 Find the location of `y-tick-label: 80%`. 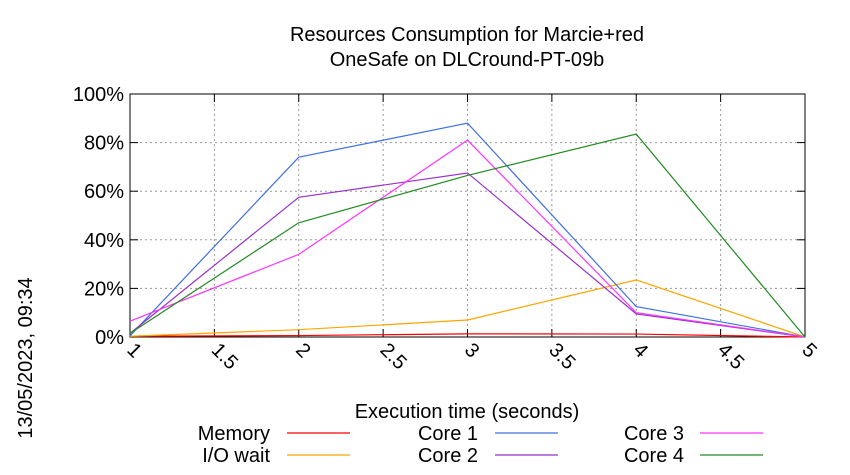

y-tick-label: 80% is located at coordinates (104, 144).